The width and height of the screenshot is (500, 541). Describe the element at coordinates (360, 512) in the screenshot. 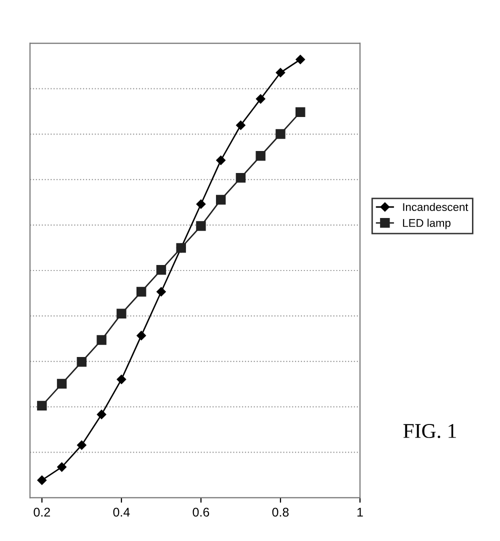

I see `x-tick-label: 1` at that location.